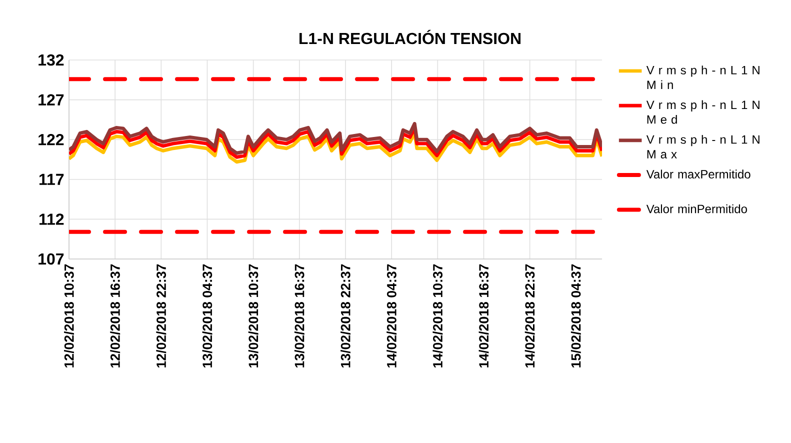 Image resolution: width=791 pixels, height=443 pixels. Describe the element at coordinates (253, 316) in the screenshot. I see `x-tick-label: 13/02/2018 10:37` at that location.